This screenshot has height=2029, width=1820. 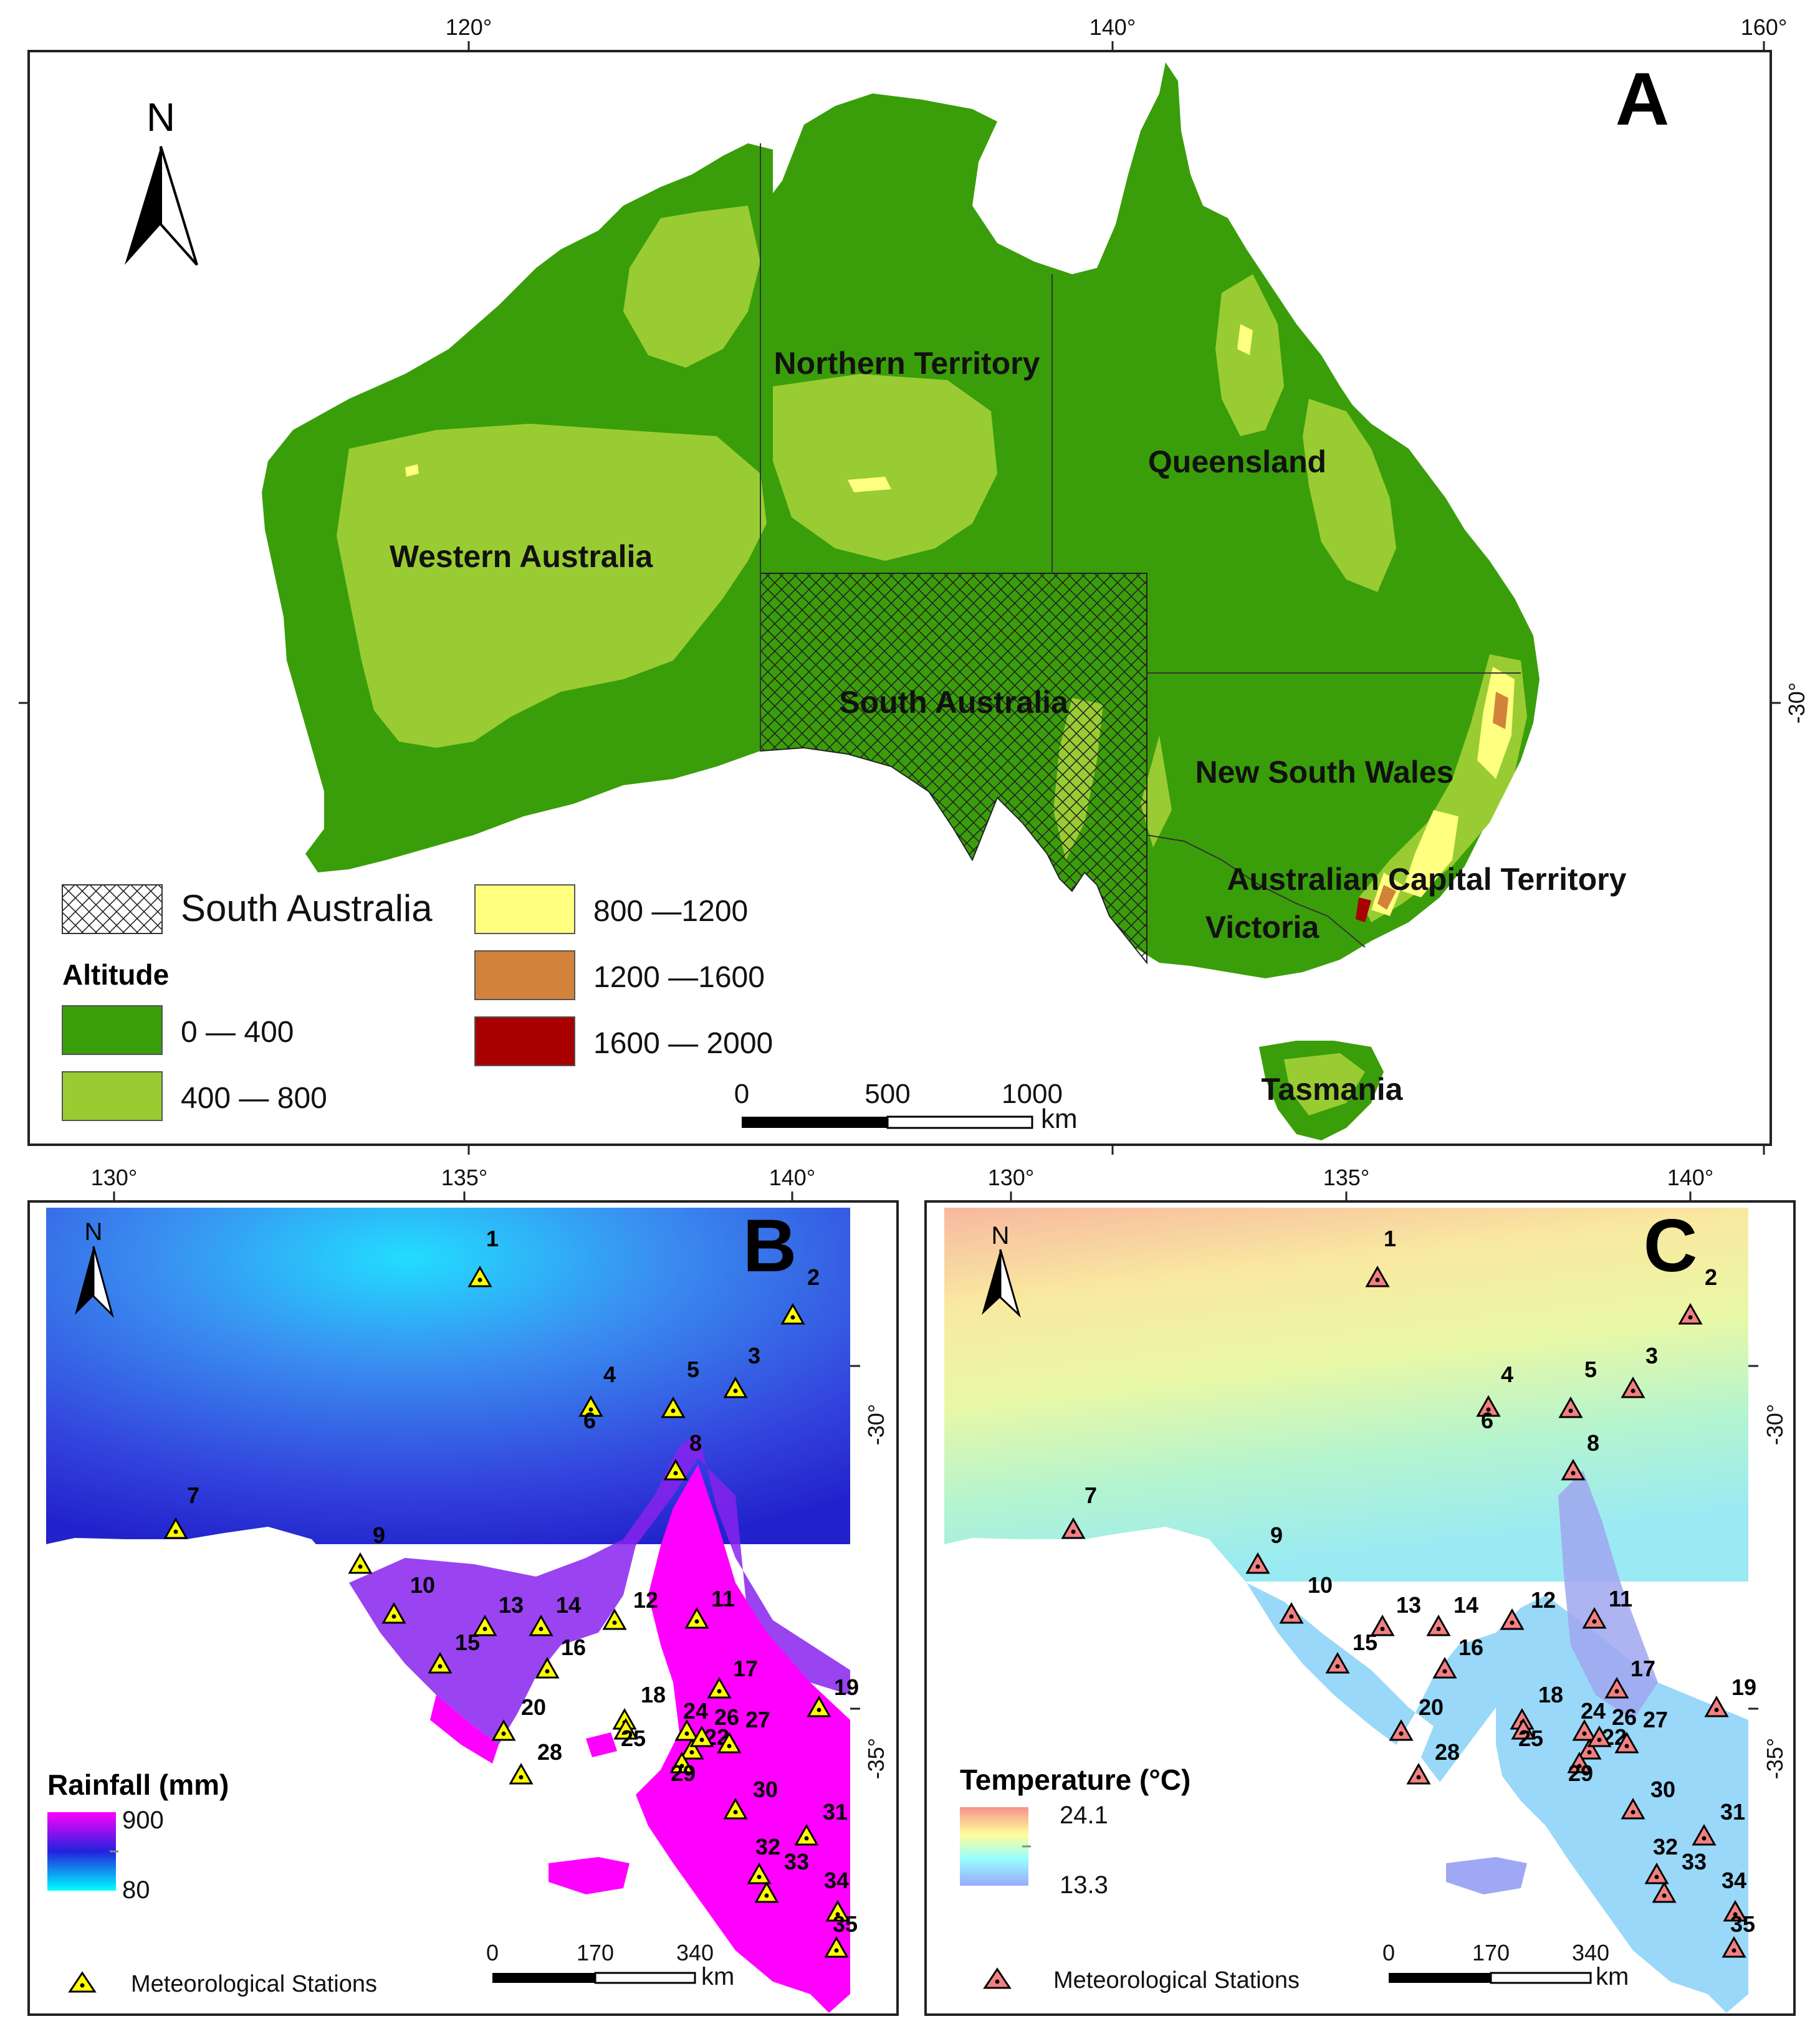 What do you see at coordinates (1277, 1535) in the screenshot?
I see `station-label: 9` at bounding box center [1277, 1535].